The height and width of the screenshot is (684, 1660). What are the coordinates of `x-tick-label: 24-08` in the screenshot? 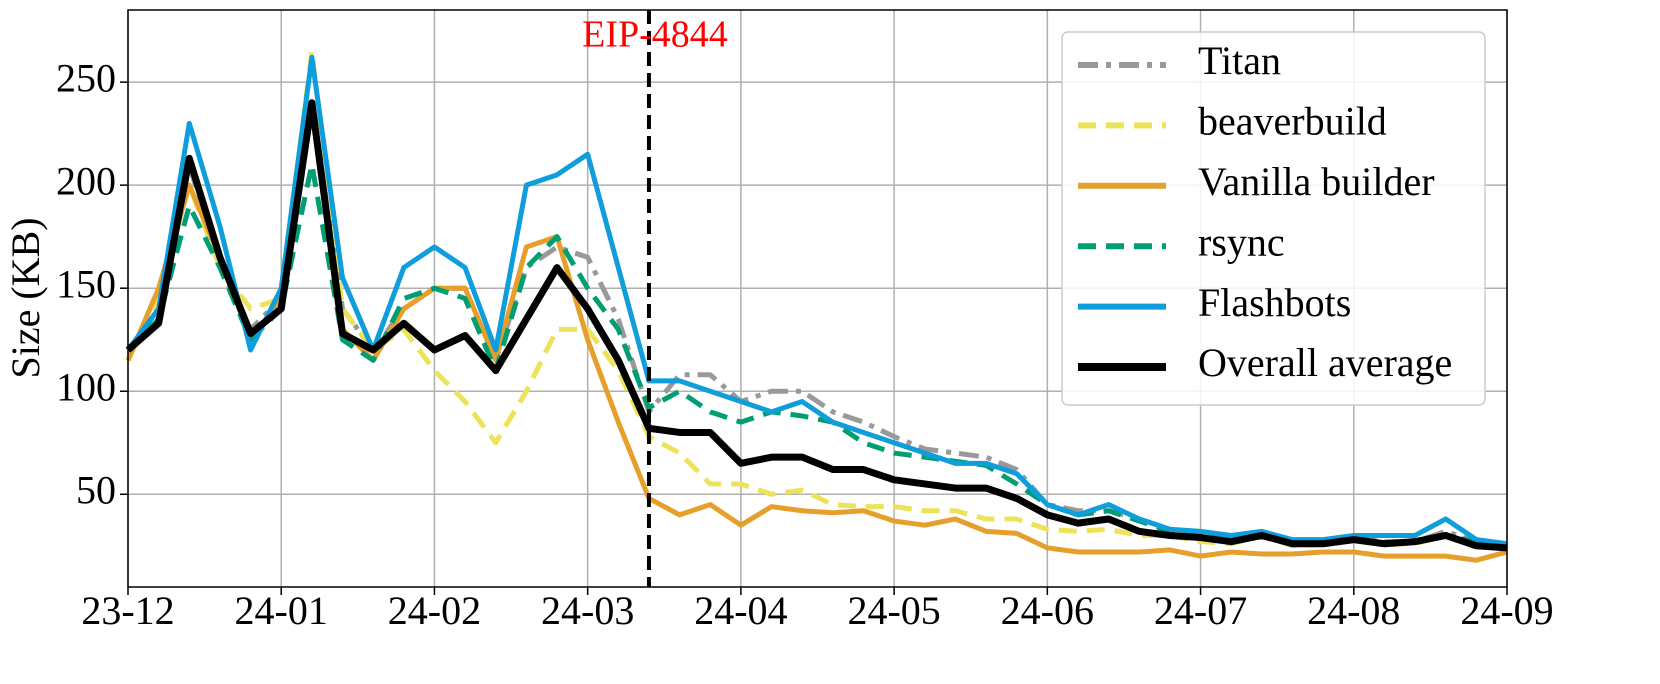 It's located at (1353, 610).